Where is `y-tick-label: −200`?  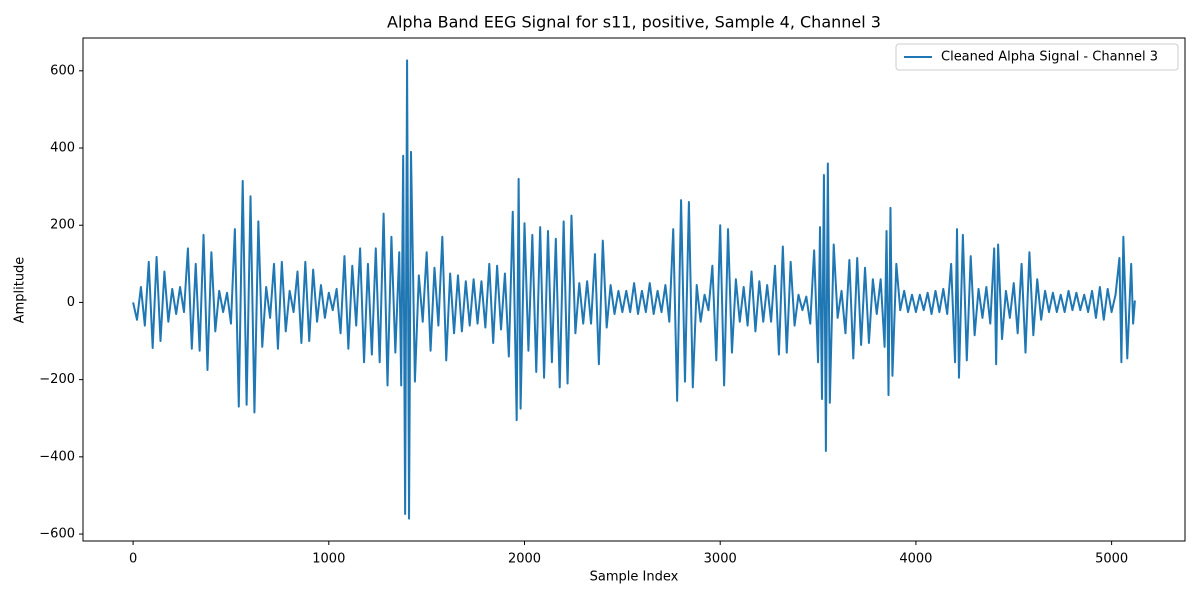 y-tick-label: −200 is located at coordinates (57, 379).